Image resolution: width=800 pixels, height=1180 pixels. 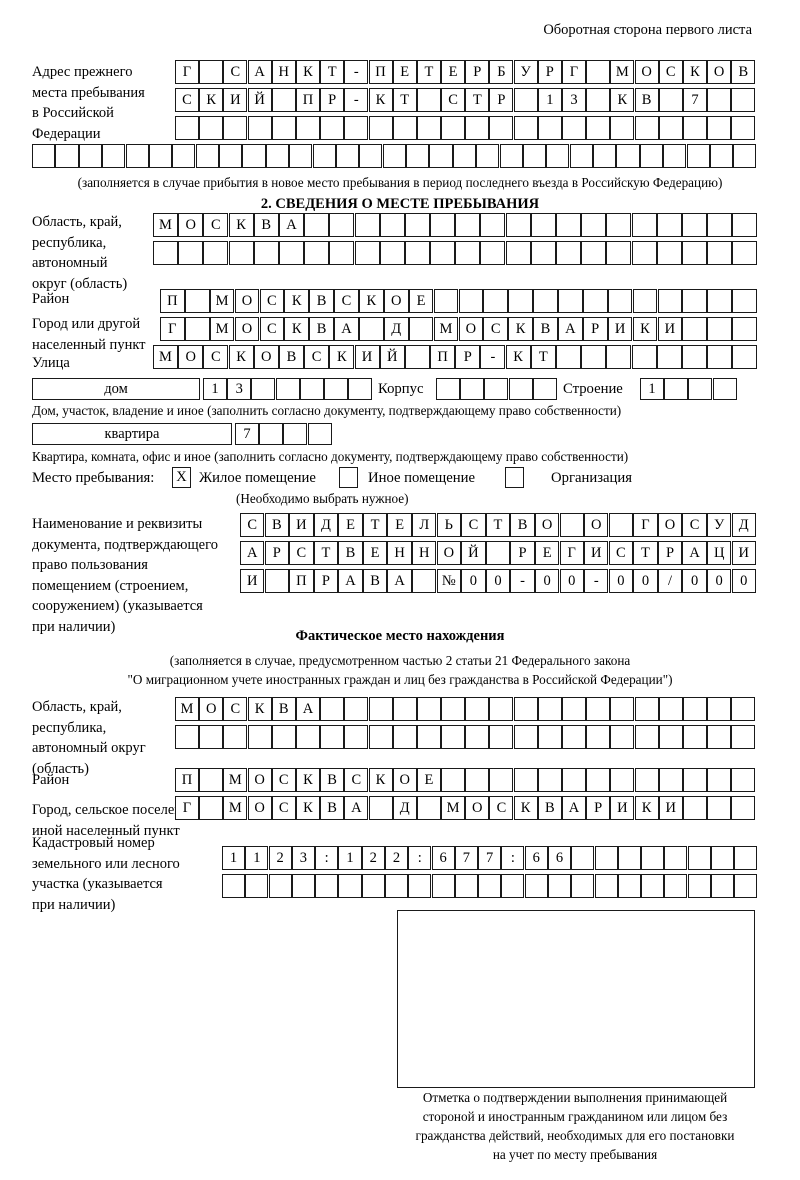 What do you see at coordinates (571, 553) in the screenshot?
I see `document-row-2-cell-14: Г` at bounding box center [571, 553].